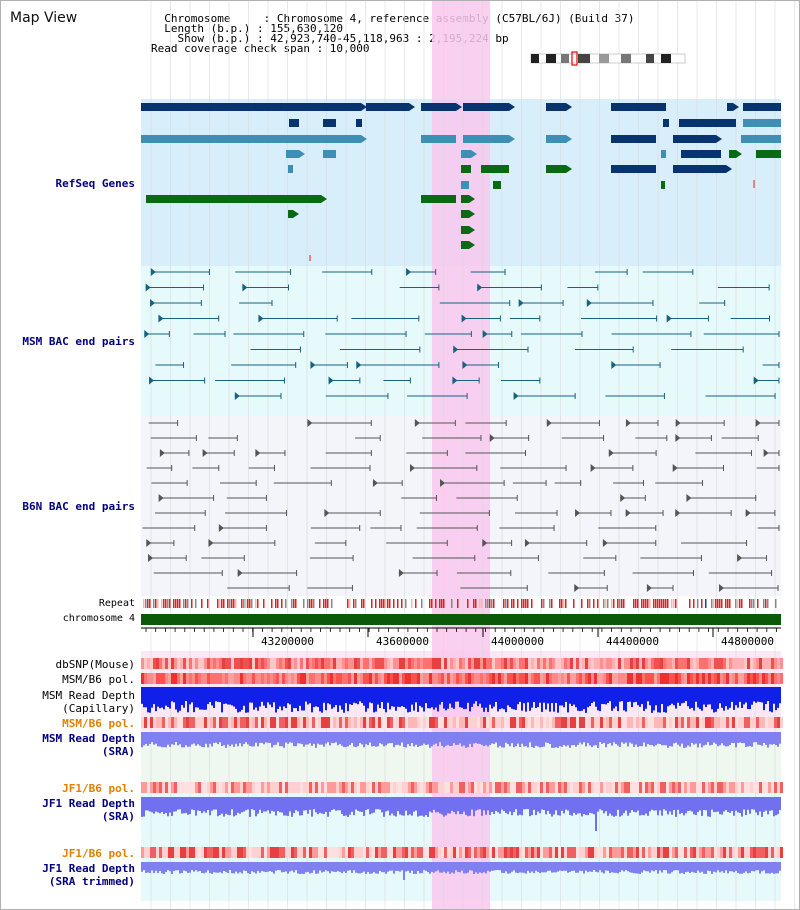 The height and width of the screenshot is (910, 800). I want to click on b6n-bac-label: B6N BAC end pairs, so click(78, 506).